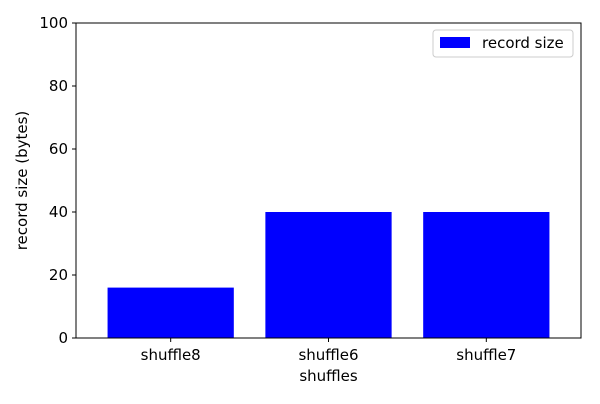  Describe the element at coordinates (58, 212) in the screenshot. I see `y-tick-label: 40` at that location.